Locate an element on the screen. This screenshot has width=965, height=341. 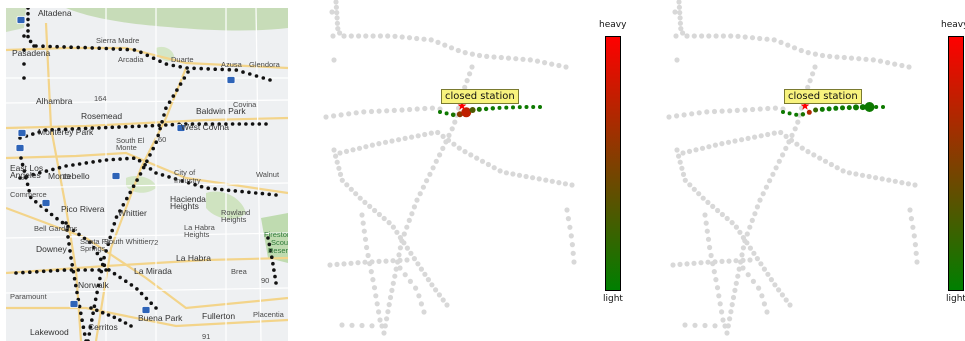
map-place-label: West Covina is located at coordinates (205, 127).